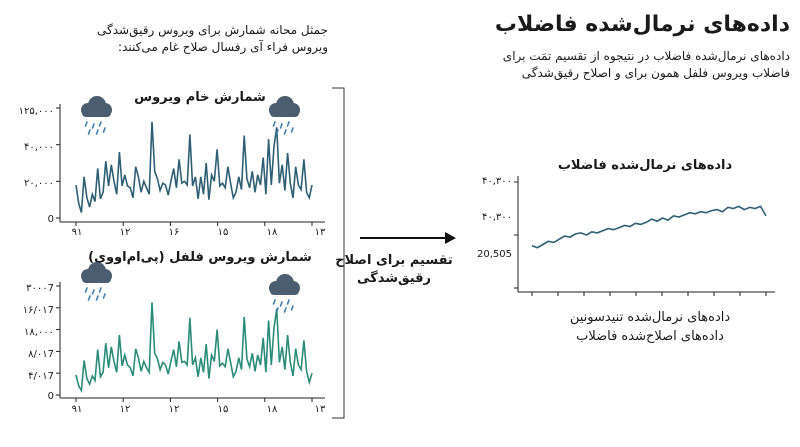  Describe the element at coordinates (174, 232) in the screenshot. I see `chart1-xtick: ۱۶` at that location.